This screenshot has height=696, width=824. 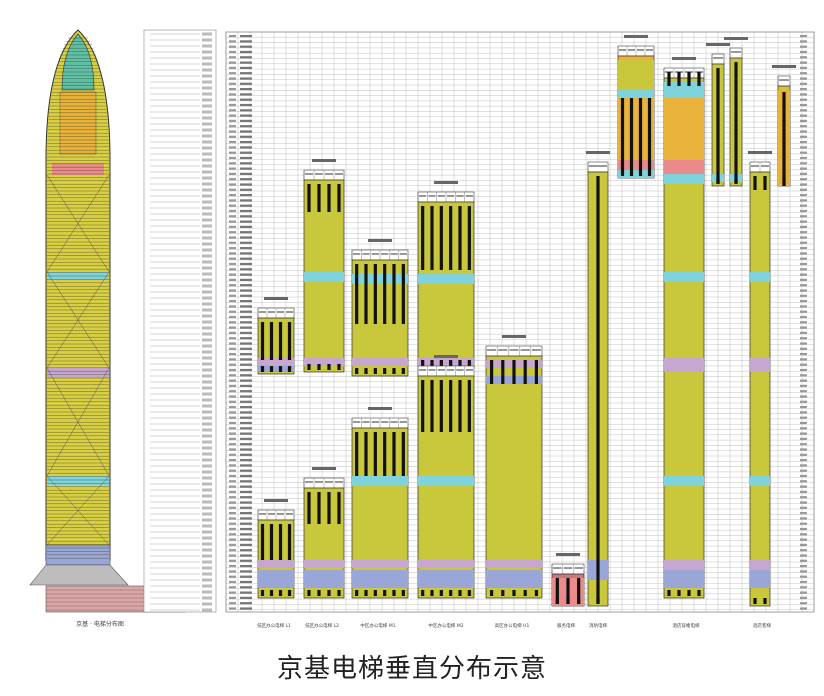 What do you see at coordinates (274, 625) in the screenshot?
I see `group-caption-low-1: 低区办公电梯 L1` at bounding box center [274, 625].